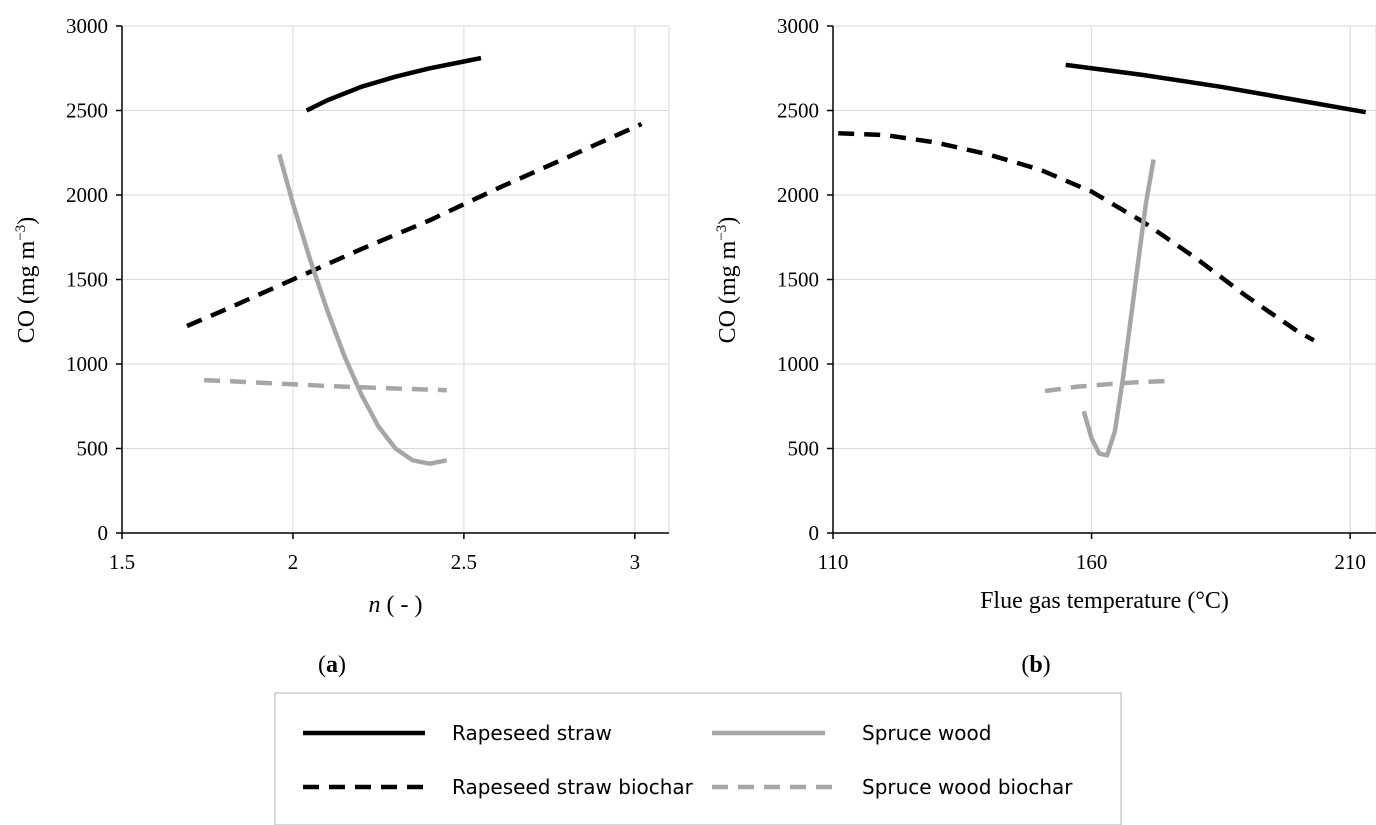  I want to click on legend-box, so click(698, 758).